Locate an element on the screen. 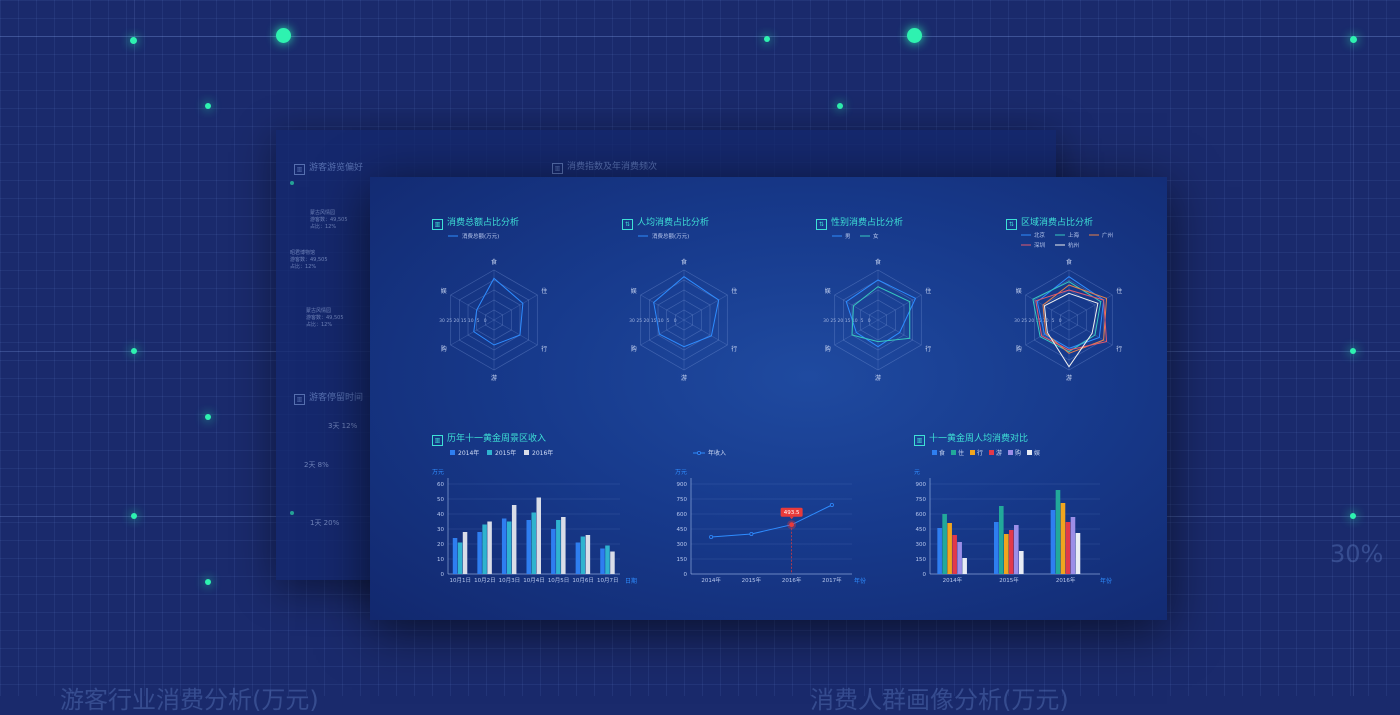  title-text: 消费总额占比分析 is located at coordinates (483, 223).